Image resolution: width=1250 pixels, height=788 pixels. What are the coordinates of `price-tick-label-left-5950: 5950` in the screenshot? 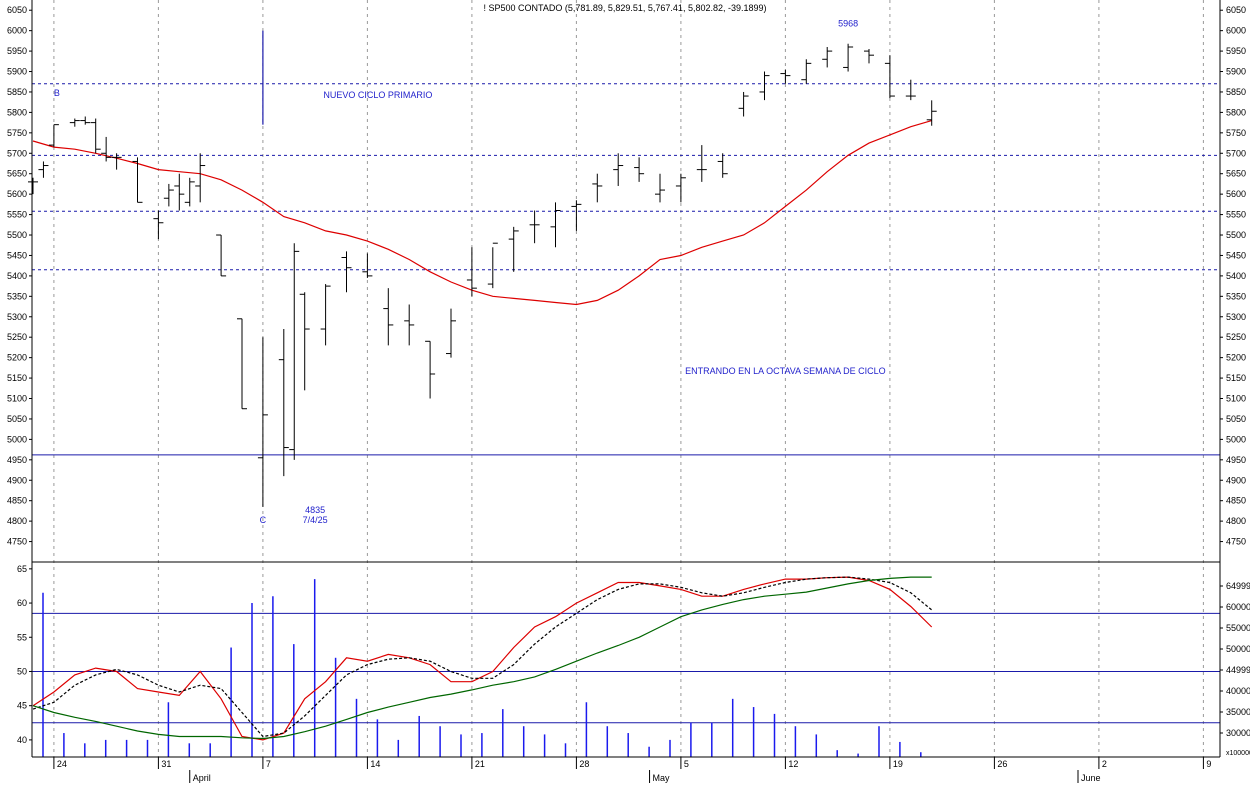 It's located at (17, 51).